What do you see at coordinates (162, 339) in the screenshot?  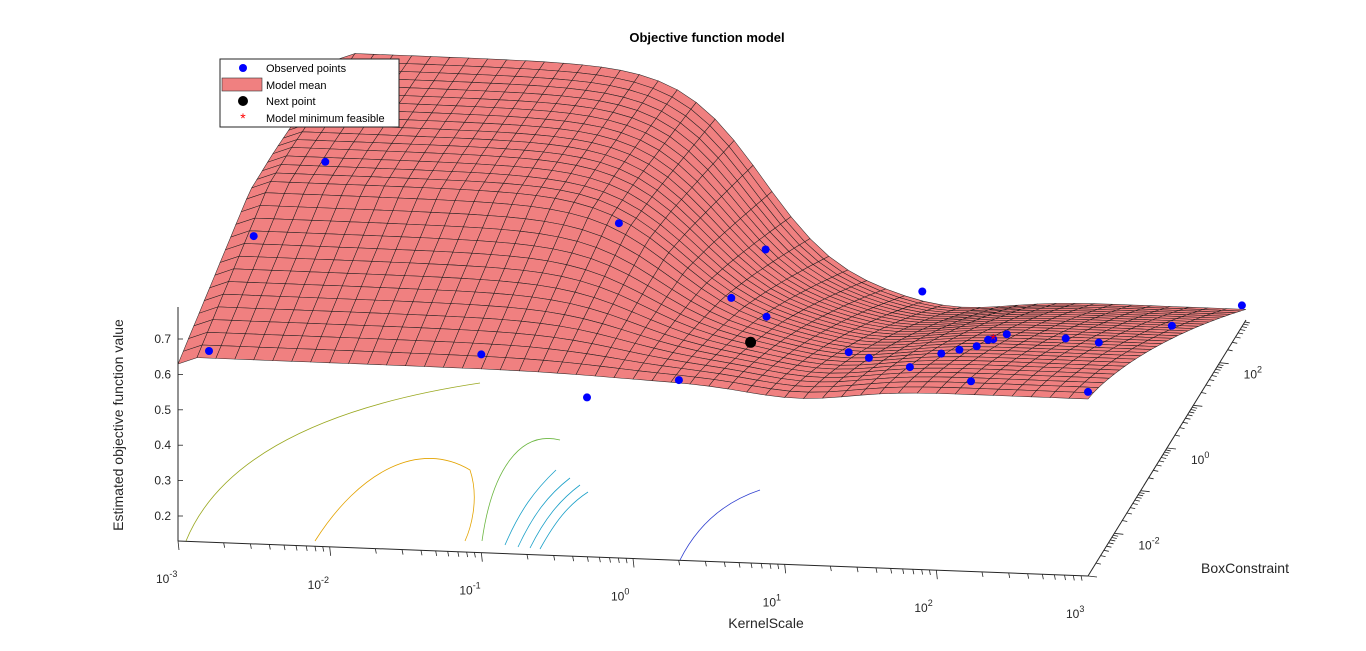 I see `z-tick-label: 0.7` at bounding box center [162, 339].